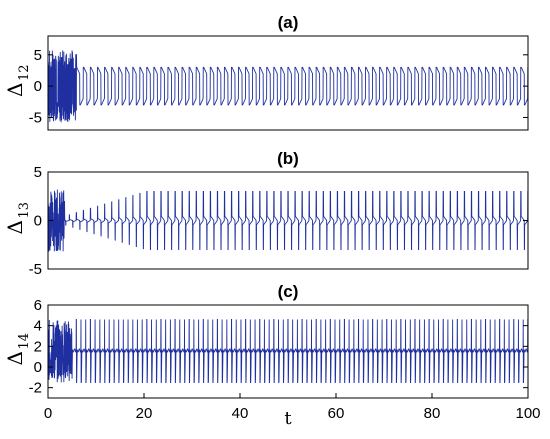 This screenshot has width=550, height=439. I want to click on y-tick-label-2-0: -5, so click(35, 269).